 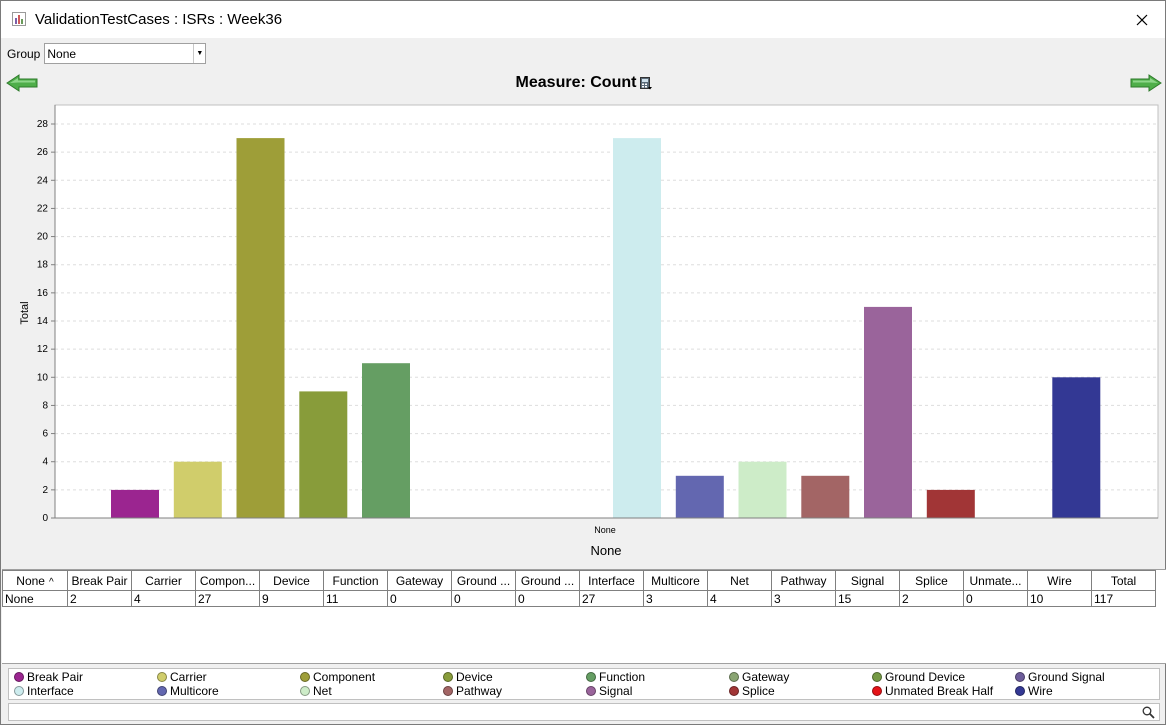 What do you see at coordinates (646, 83) in the screenshot?
I see `calculator-icon` at bounding box center [646, 83].